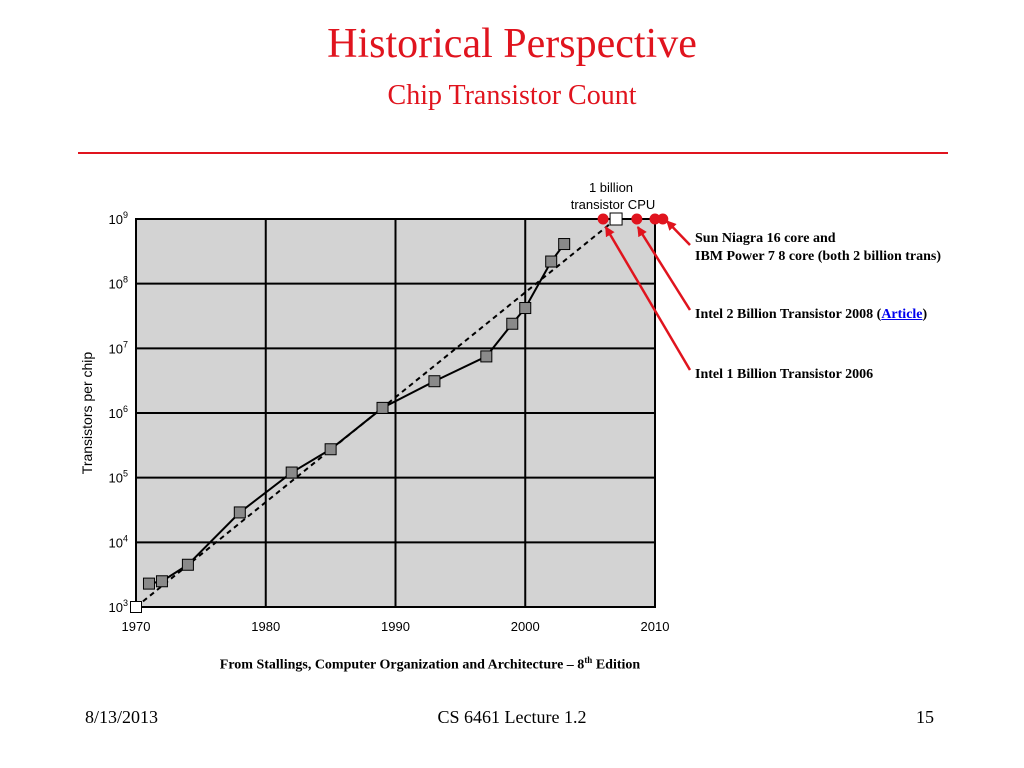  What do you see at coordinates (664, 268) in the screenshot?
I see `arrow-intel-2008` at bounding box center [664, 268].